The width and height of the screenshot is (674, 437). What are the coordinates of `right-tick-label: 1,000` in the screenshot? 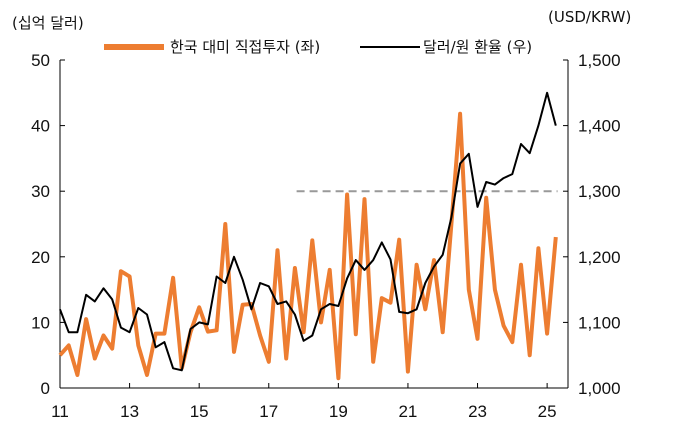 It's located at (599, 388).